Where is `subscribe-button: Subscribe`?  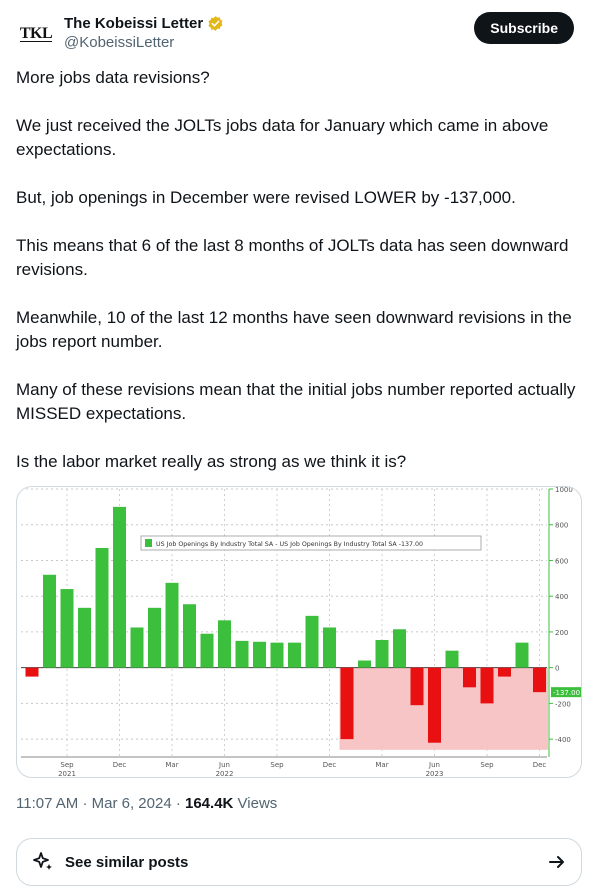 subscribe-button: Subscribe is located at coordinates (524, 28).